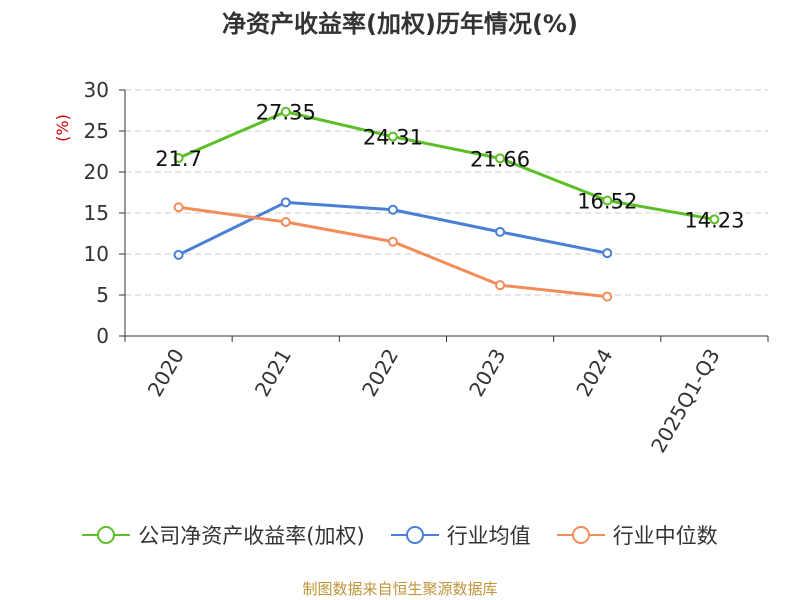 This screenshot has width=800, height=600. Describe the element at coordinates (580, 535) in the screenshot. I see `legend-marker-industry-median` at that location.